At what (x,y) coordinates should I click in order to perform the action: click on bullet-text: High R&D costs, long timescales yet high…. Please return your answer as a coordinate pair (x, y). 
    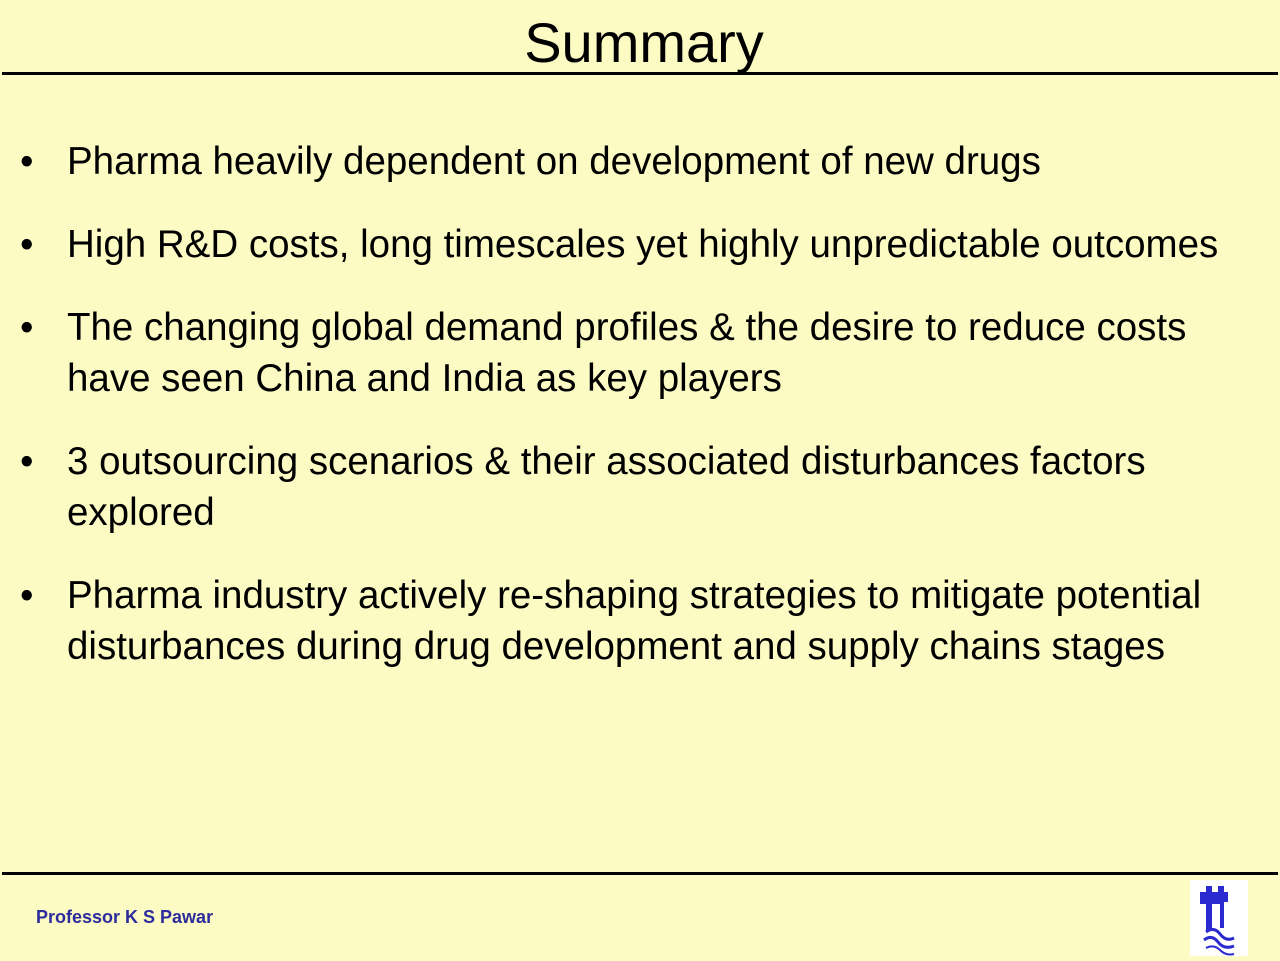
    Looking at the image, I should click on (643, 244).